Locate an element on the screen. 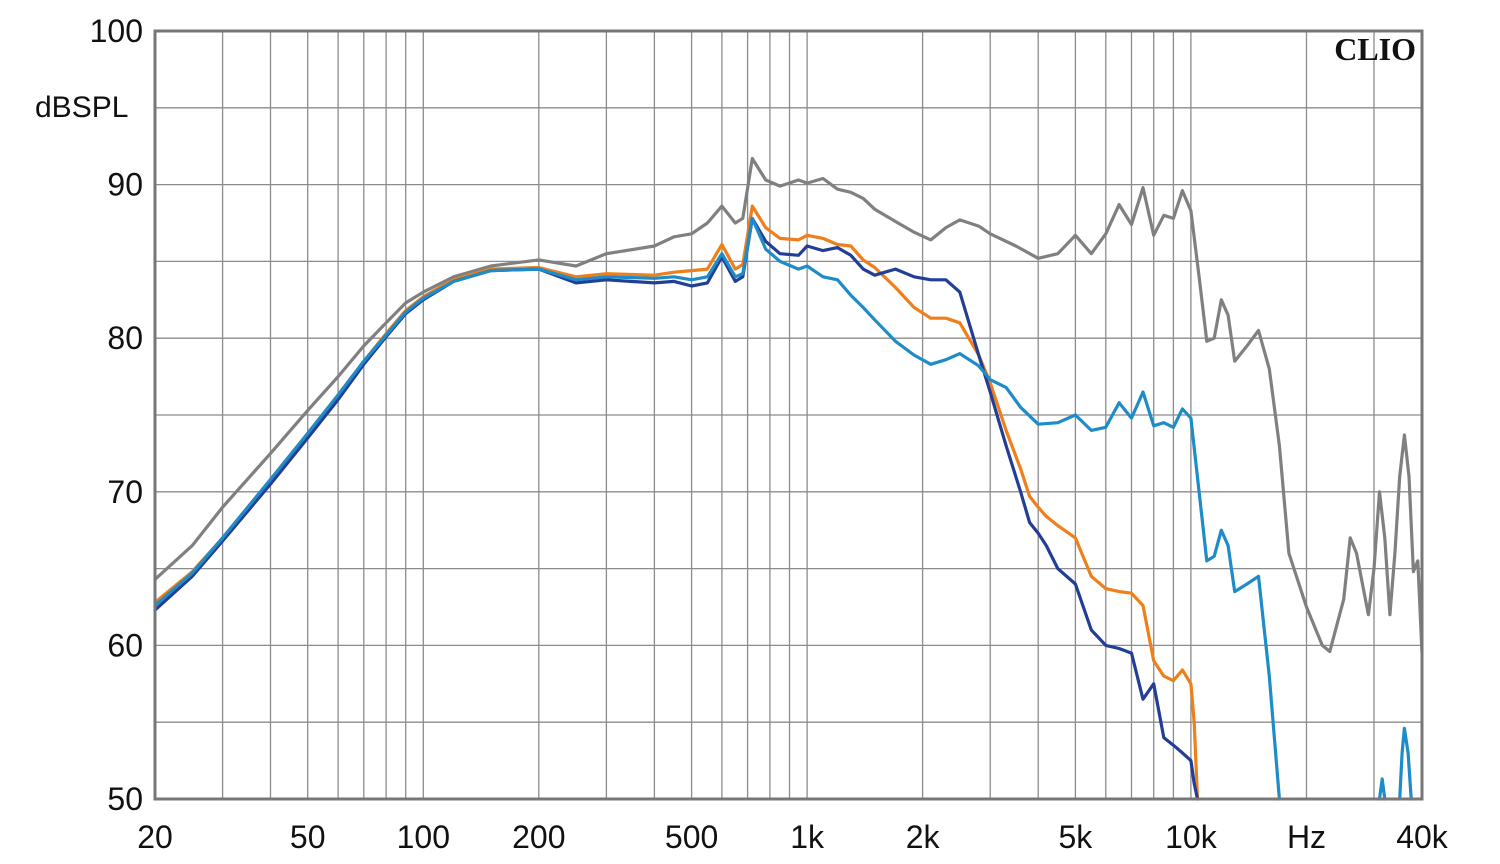 This screenshot has height=864, width=1500. brand-logo: CLIO is located at coordinates (1375, 49).